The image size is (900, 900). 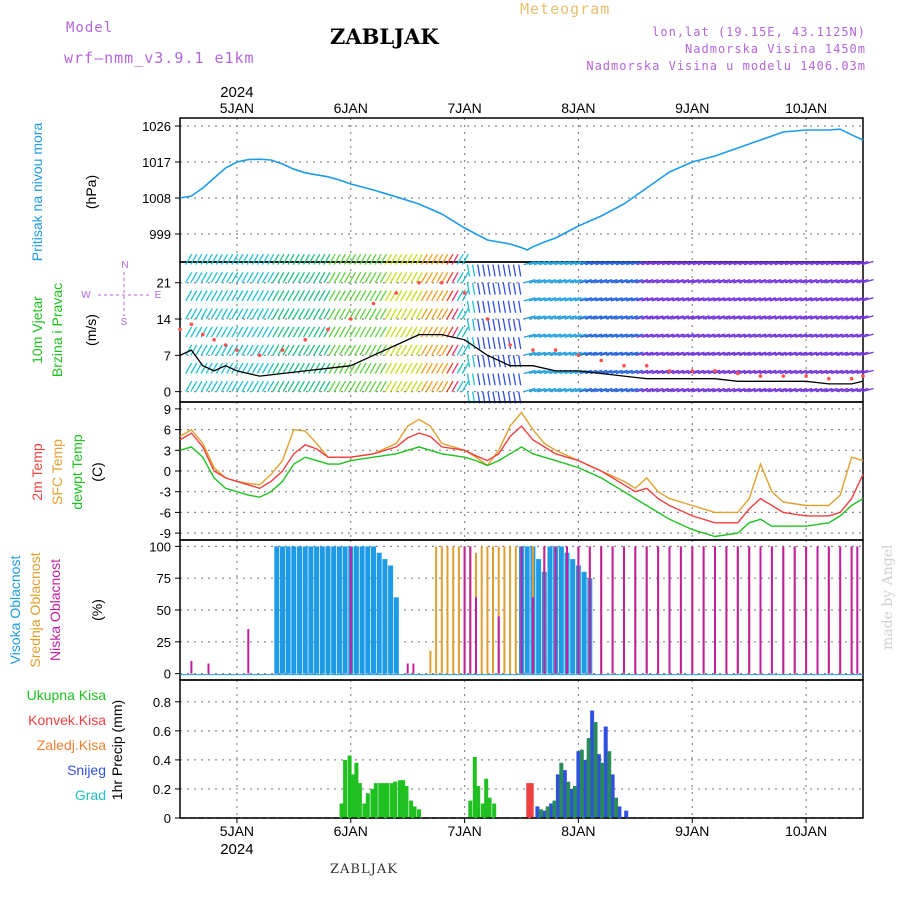 What do you see at coordinates (612, 796) in the screenshot?
I see `snow-bar` at bounding box center [612, 796].